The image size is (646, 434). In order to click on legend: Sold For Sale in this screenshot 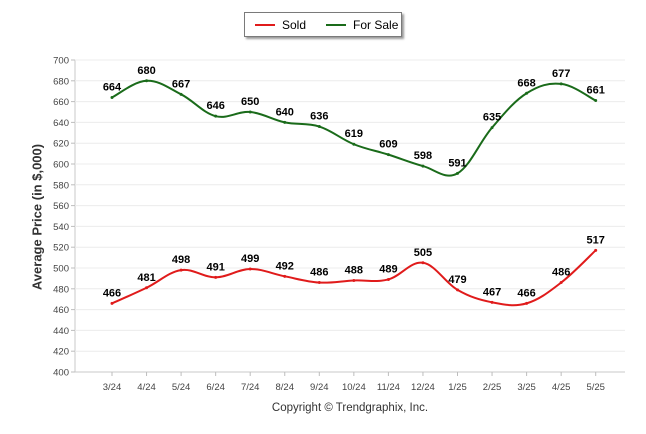, I will do `click(323, 24)`.